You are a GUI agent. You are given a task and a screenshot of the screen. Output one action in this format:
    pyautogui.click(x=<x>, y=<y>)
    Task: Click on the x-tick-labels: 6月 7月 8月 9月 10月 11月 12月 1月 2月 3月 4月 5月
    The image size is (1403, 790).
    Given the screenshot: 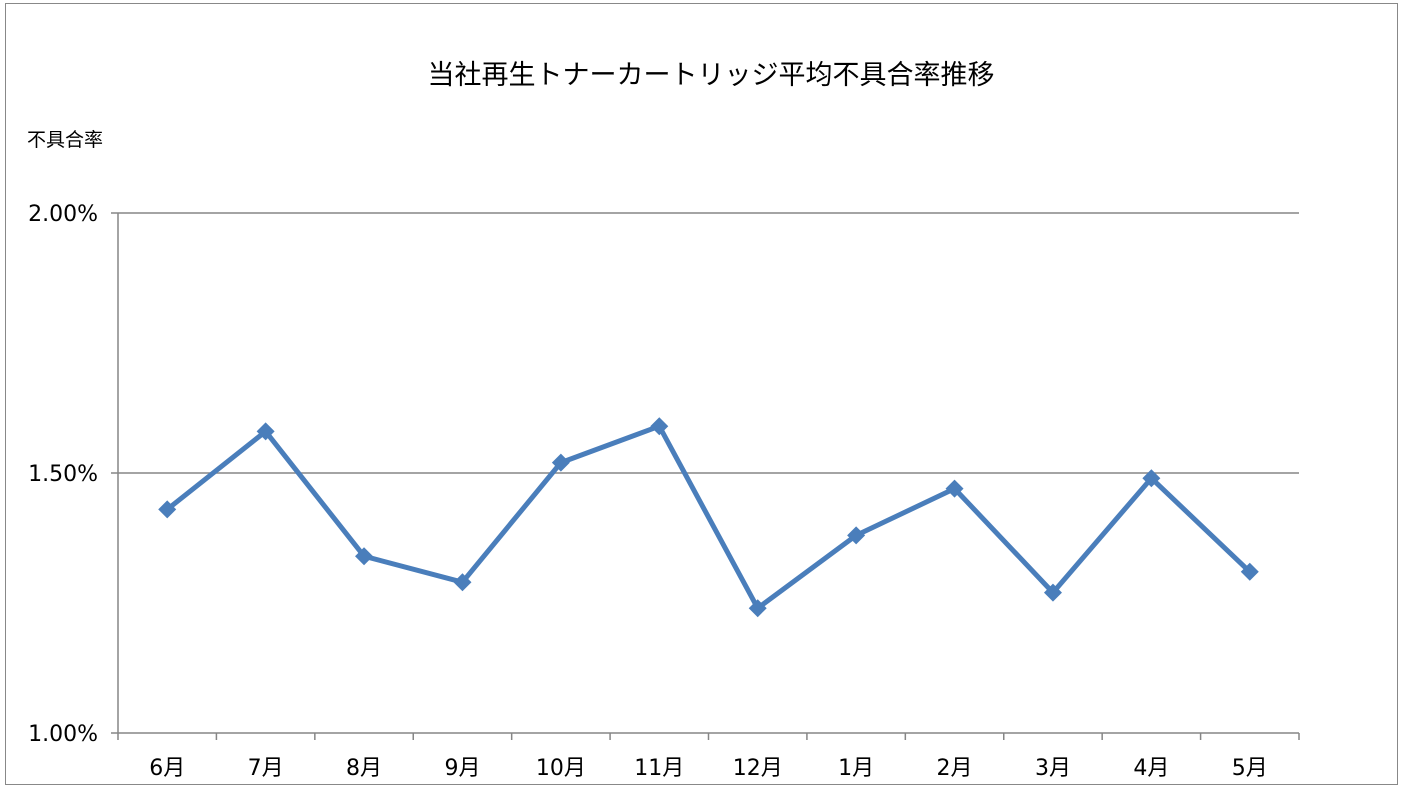 What is the action you would take?
    pyautogui.click(x=708, y=768)
    